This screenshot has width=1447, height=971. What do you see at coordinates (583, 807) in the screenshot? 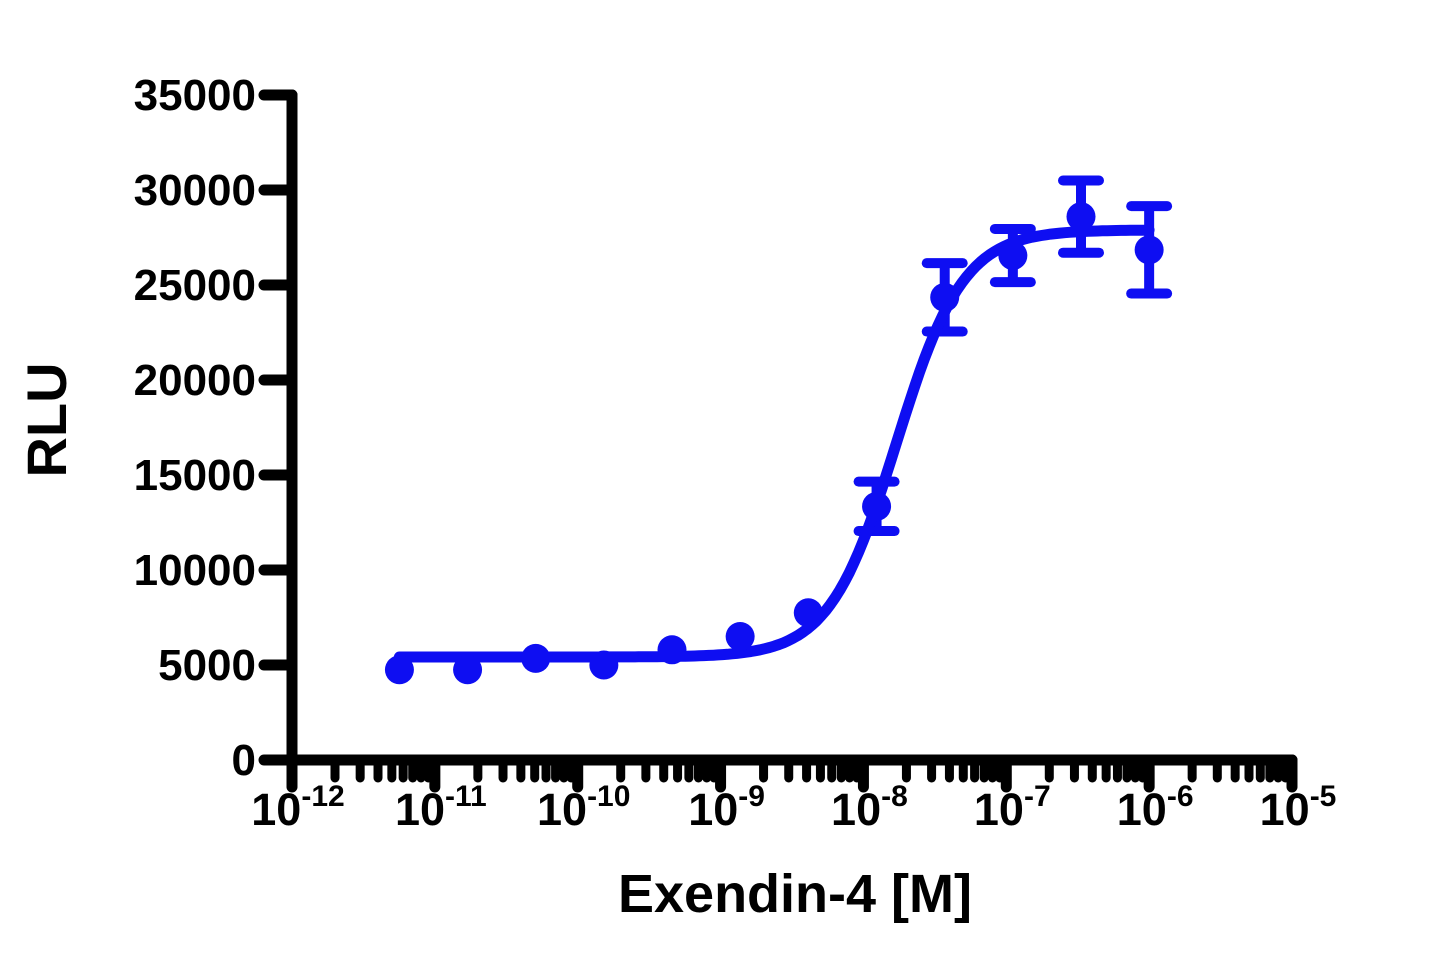
I see `x-tick-label: 10⁻¹⁰` at bounding box center [583, 807].